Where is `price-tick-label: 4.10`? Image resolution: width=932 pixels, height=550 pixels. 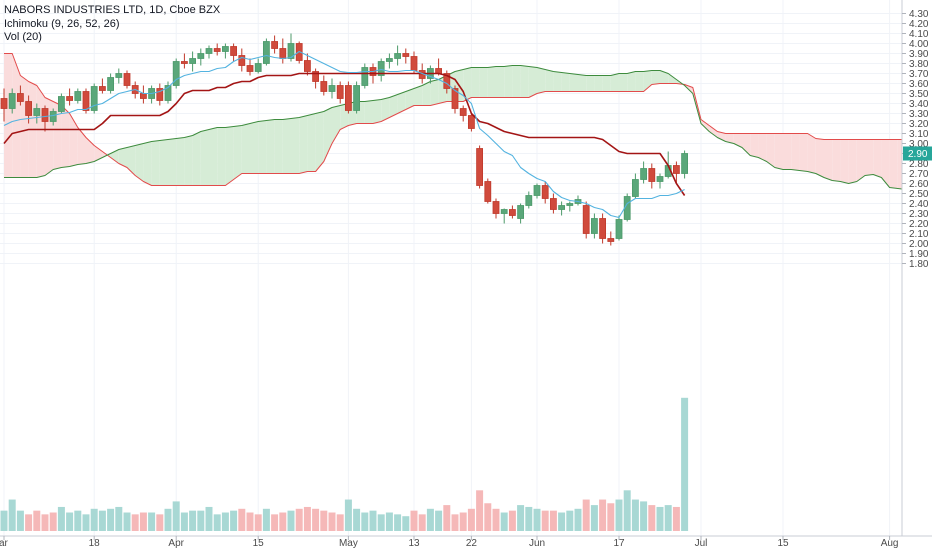 price-tick-label: 4.10 is located at coordinates (919, 34).